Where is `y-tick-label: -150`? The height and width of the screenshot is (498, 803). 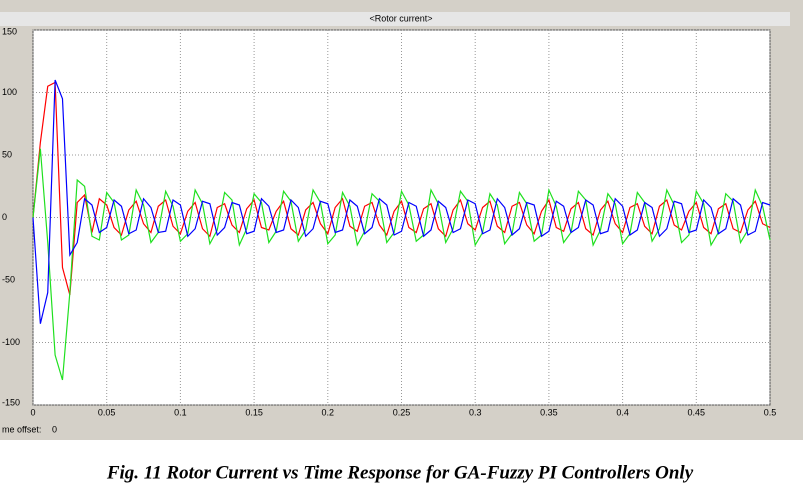 y-tick-label: -150 is located at coordinates (11, 402).